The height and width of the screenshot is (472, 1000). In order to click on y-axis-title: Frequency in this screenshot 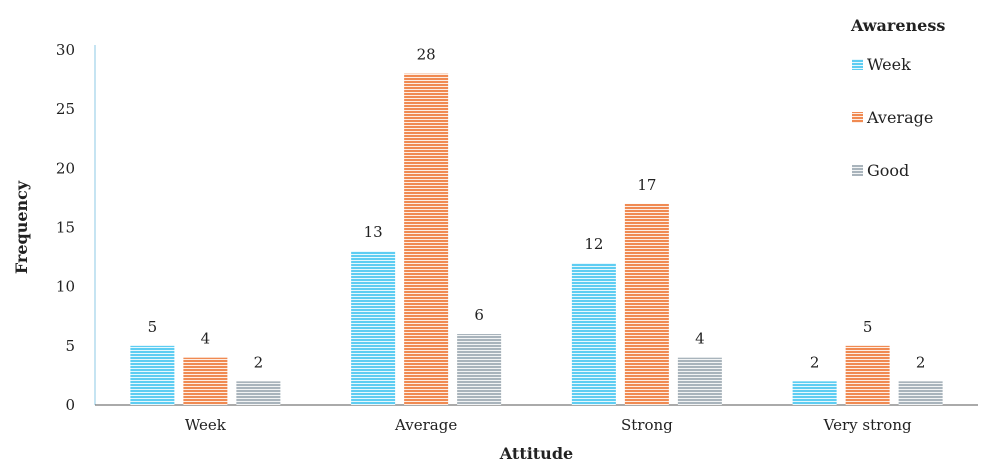, I will do `click(21, 227)`.